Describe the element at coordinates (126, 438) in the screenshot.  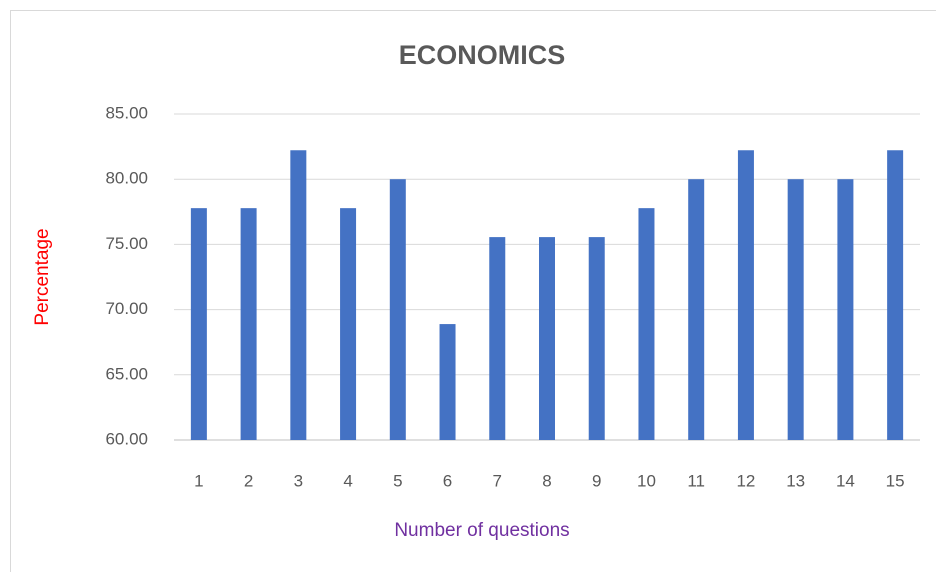
I see `y-tick-label: 60.00` at that location.